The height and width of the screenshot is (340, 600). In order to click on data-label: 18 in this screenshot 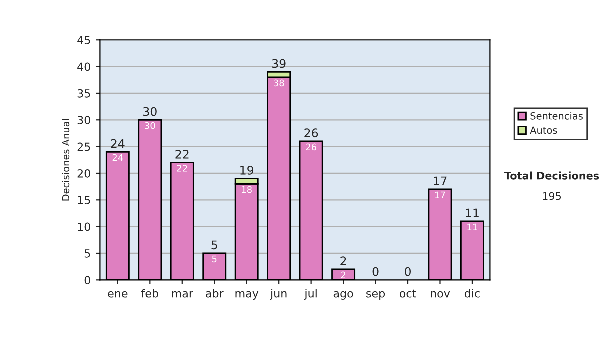, I will do `click(247, 190)`.